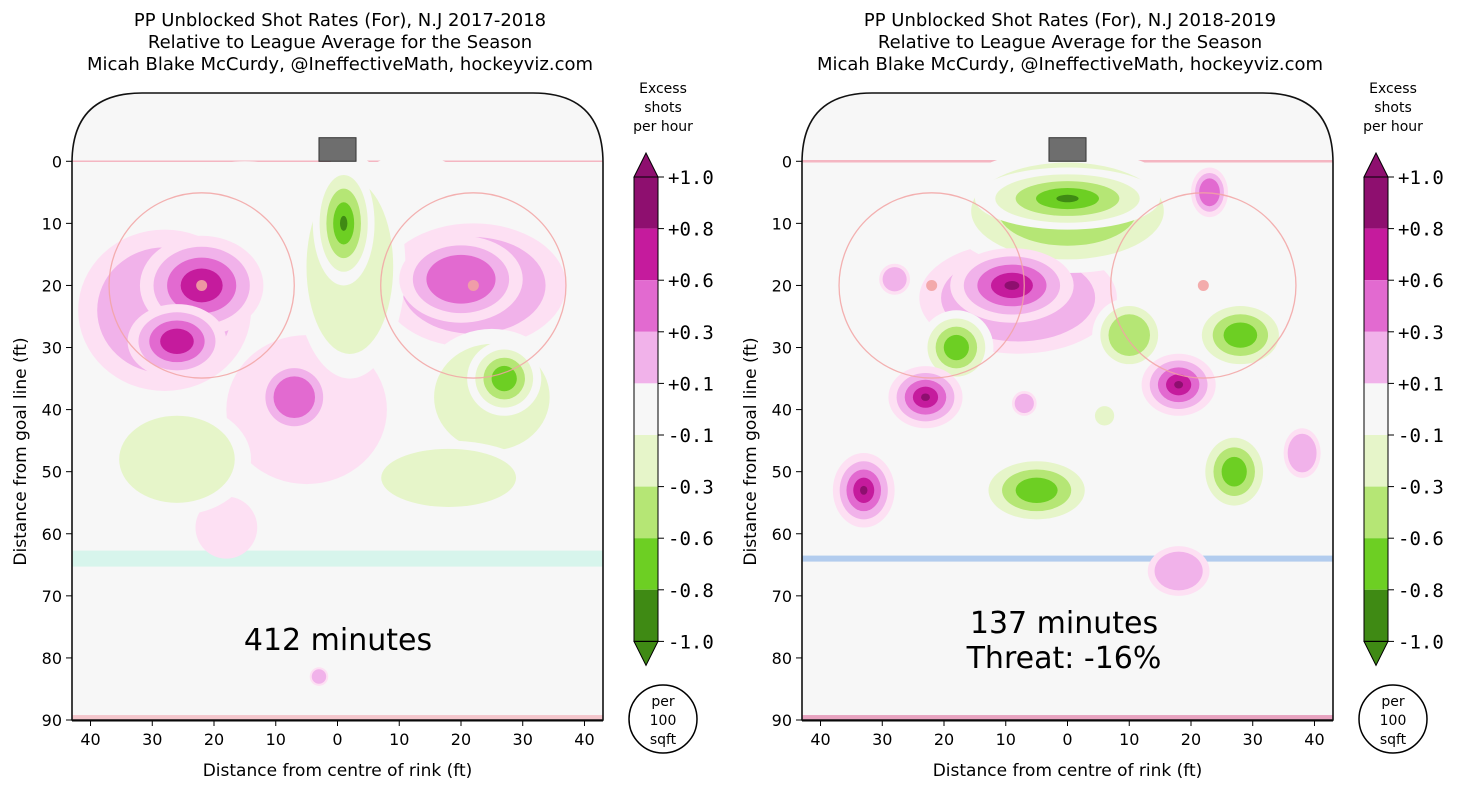  What do you see at coordinates (782, 720) in the screenshot?
I see `y-tick-label: 90` at bounding box center [782, 720].